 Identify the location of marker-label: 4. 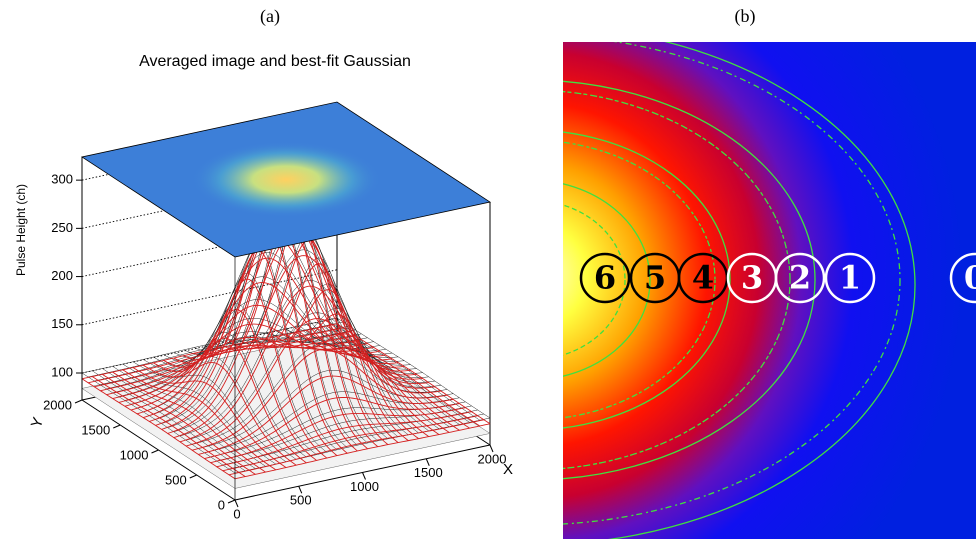
(703, 278).